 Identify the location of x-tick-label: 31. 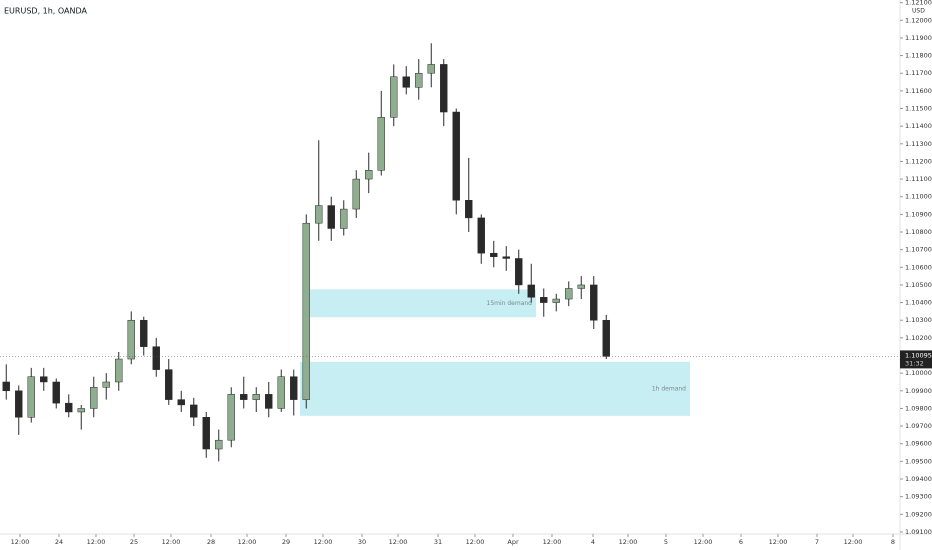
(438, 542).